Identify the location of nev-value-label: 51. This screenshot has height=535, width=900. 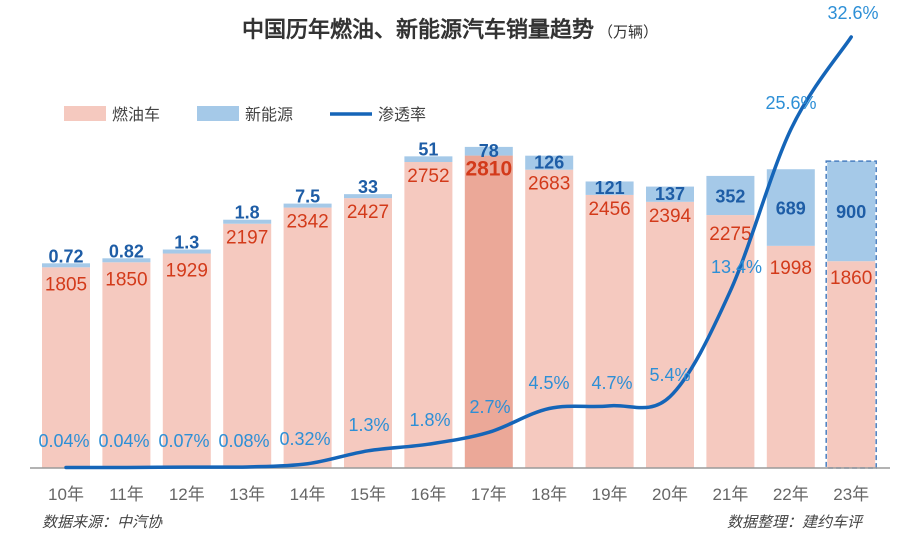
(428, 149).